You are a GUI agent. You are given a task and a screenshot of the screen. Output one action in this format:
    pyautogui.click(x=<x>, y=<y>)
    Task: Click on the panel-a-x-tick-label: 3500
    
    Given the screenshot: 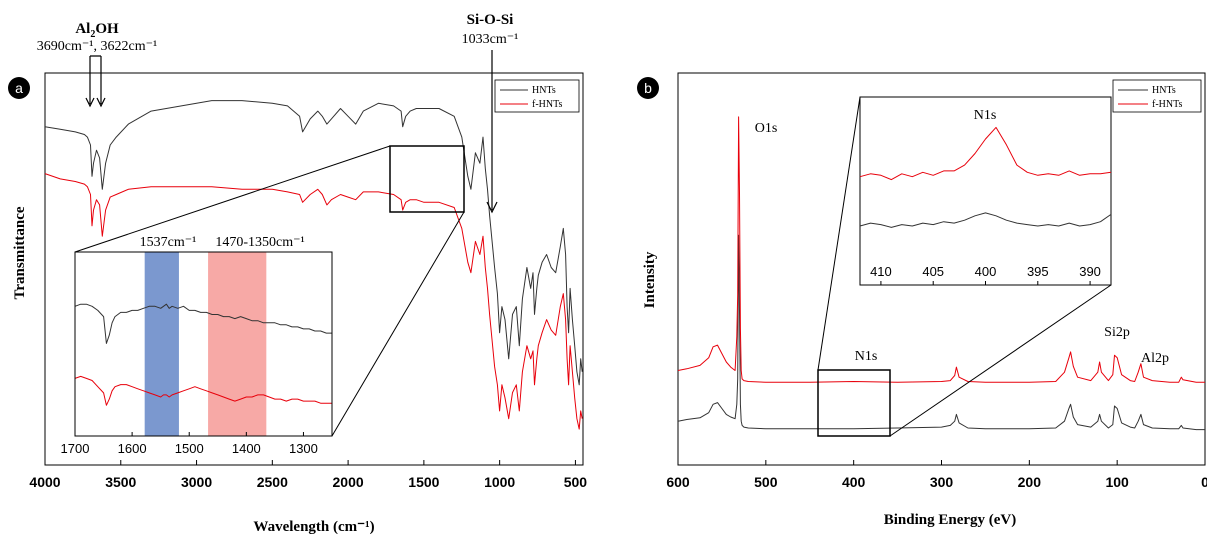 What is the action you would take?
    pyautogui.click(x=120, y=482)
    